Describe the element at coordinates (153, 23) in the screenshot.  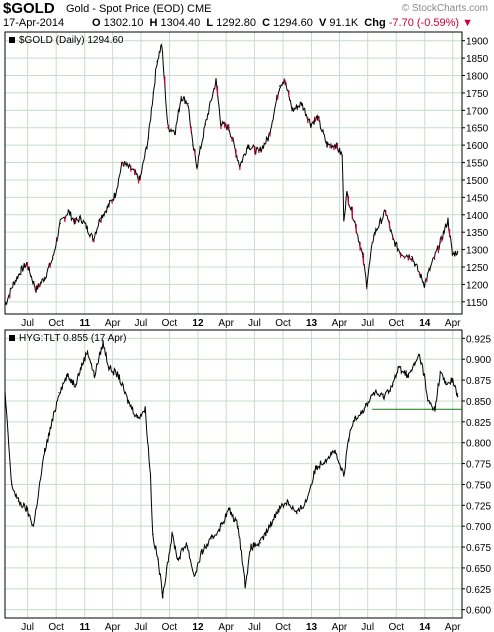
I see `high-label: H` at that location.